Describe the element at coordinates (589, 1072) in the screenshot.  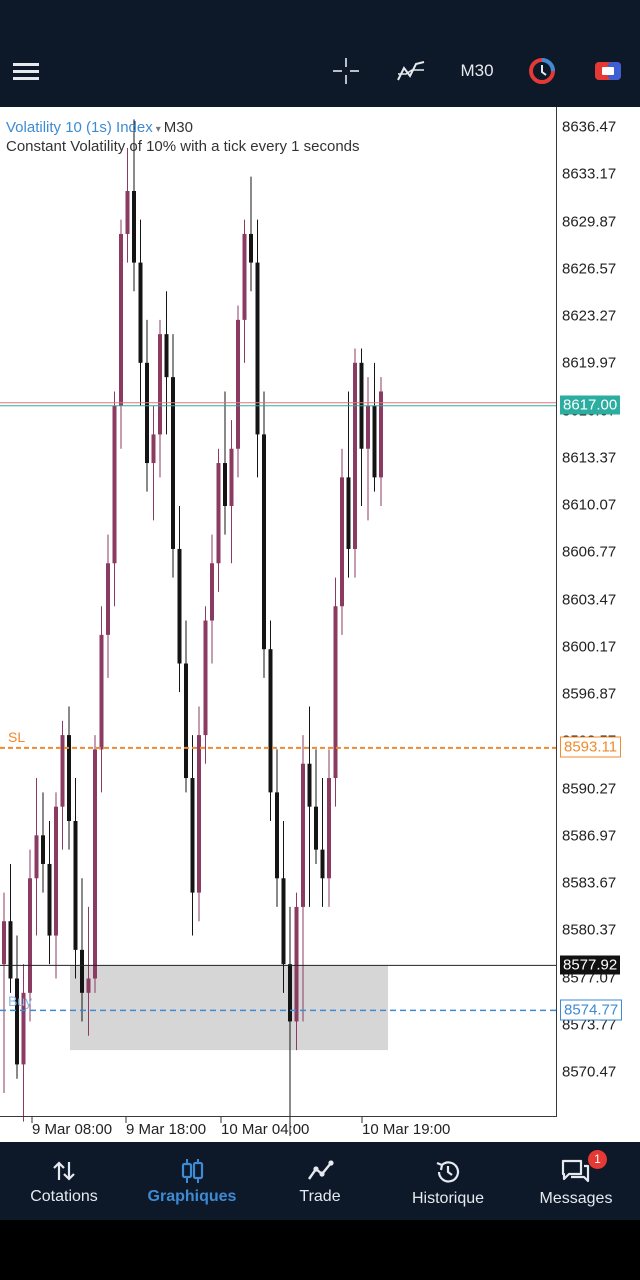
I see `price-tick-label: 8570.47` at that location.